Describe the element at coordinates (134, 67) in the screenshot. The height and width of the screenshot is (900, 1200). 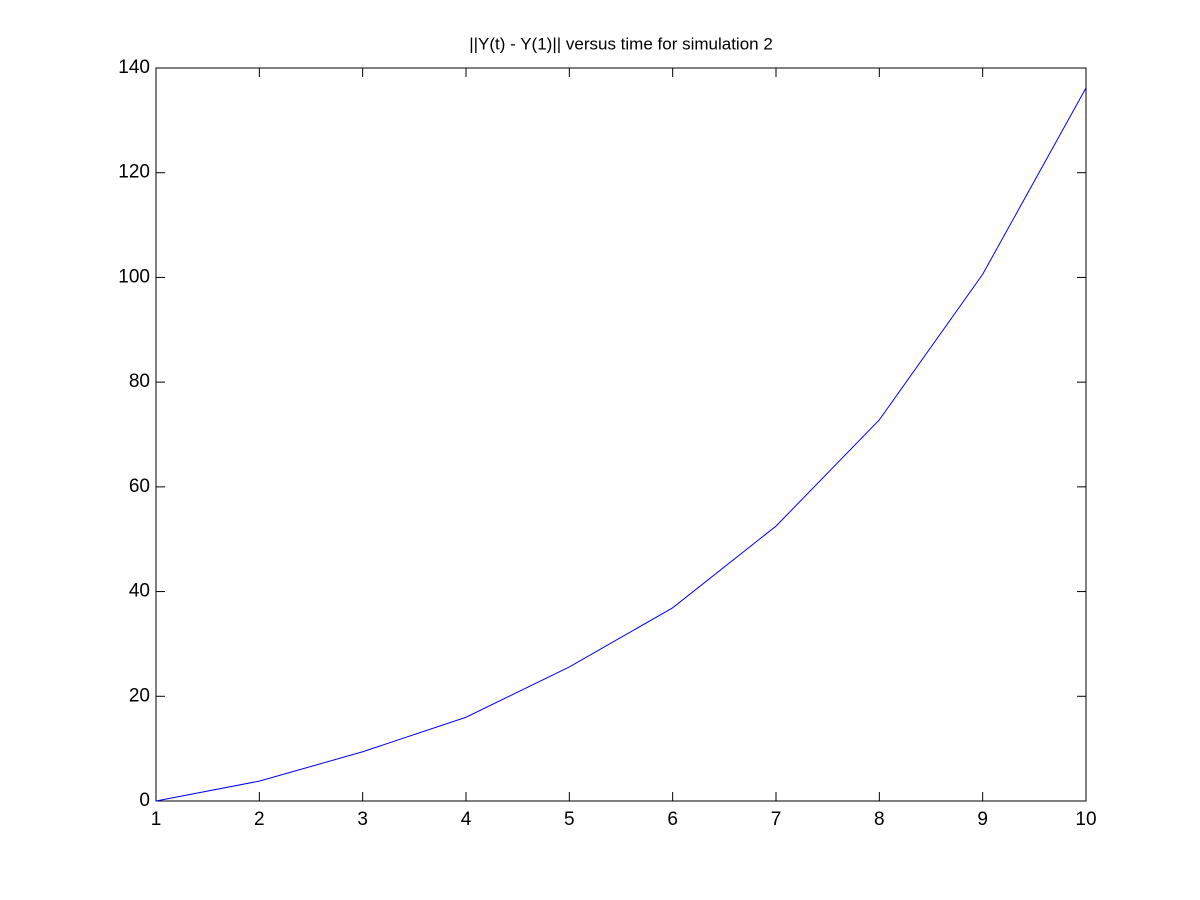
I see `y-tick-label: 140` at that location.